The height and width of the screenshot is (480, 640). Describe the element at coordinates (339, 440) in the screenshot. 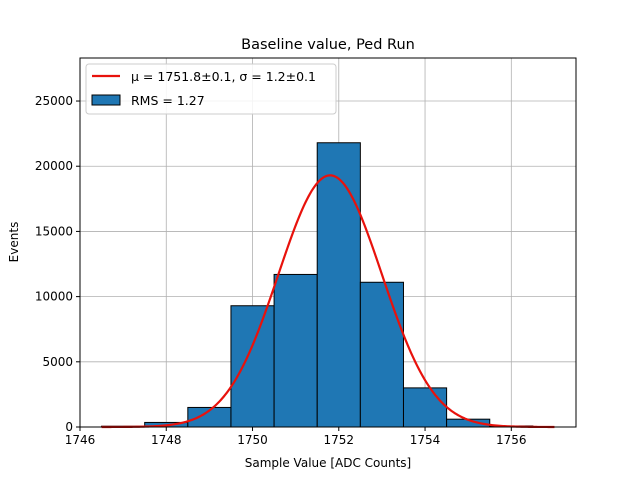

I see `x-tick-label: 1752` at that location.